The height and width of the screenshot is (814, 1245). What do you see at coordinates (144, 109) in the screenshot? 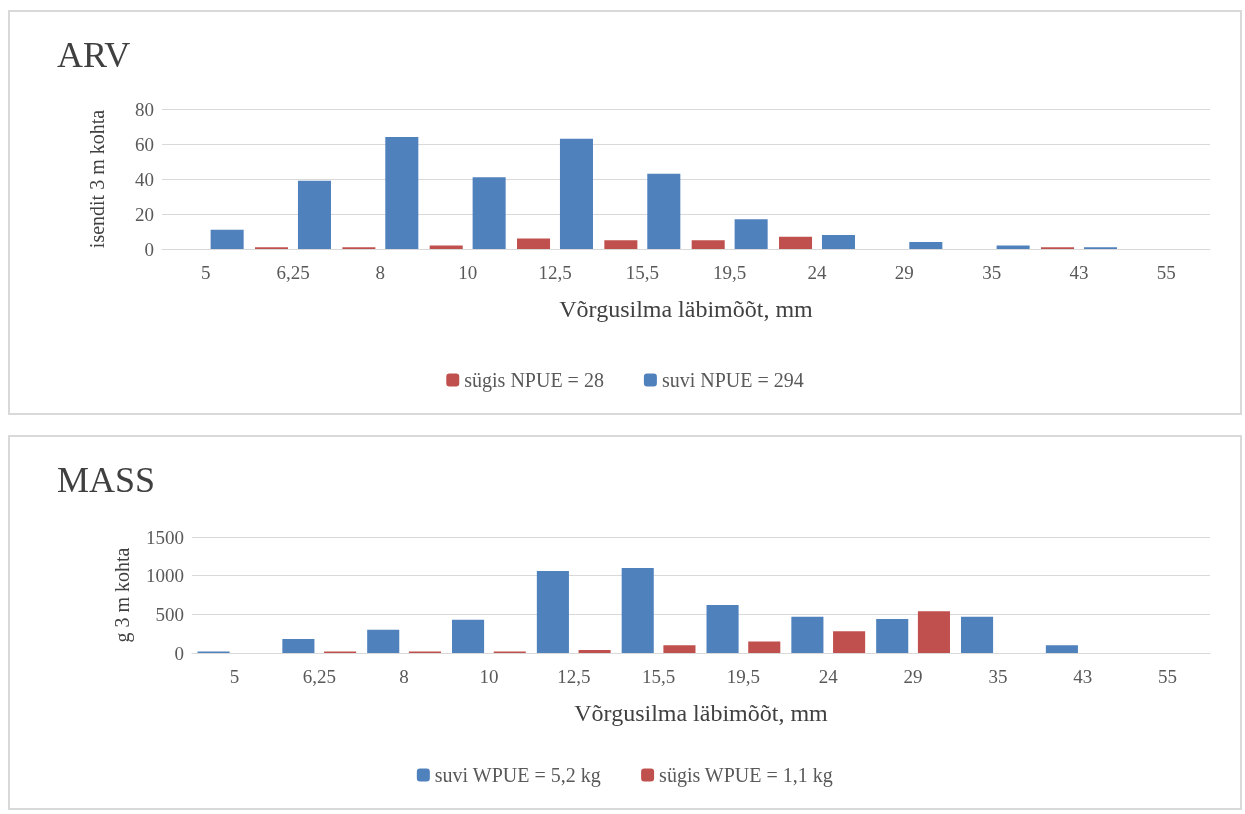
I see `y-tick-label: 80` at bounding box center [144, 109].